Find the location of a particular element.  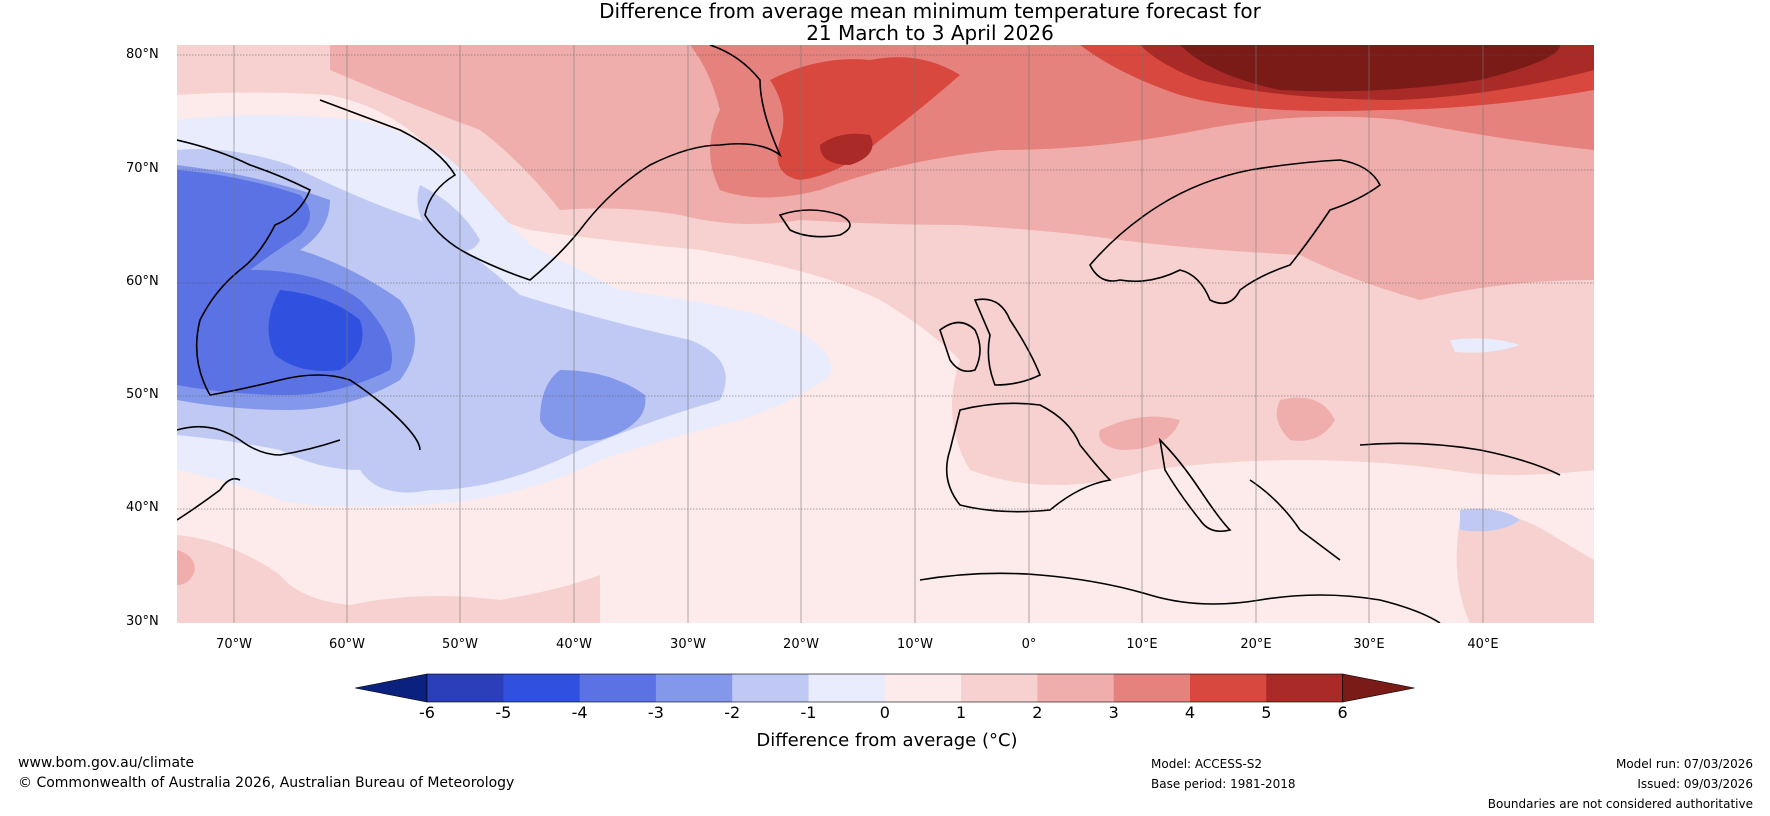

lon-label-30w: 30°W is located at coordinates (688, 644).